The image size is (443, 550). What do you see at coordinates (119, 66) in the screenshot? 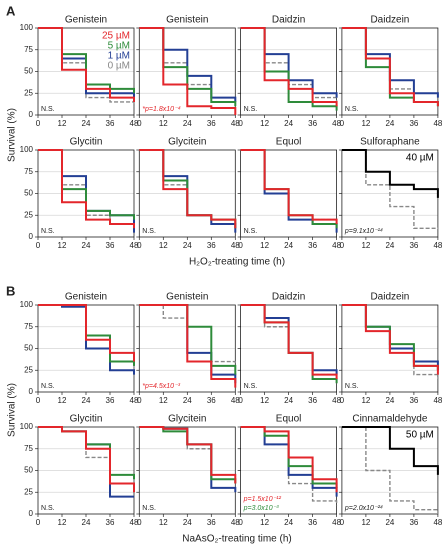
I see `legend-entry: 0 µM` at bounding box center [119, 66].